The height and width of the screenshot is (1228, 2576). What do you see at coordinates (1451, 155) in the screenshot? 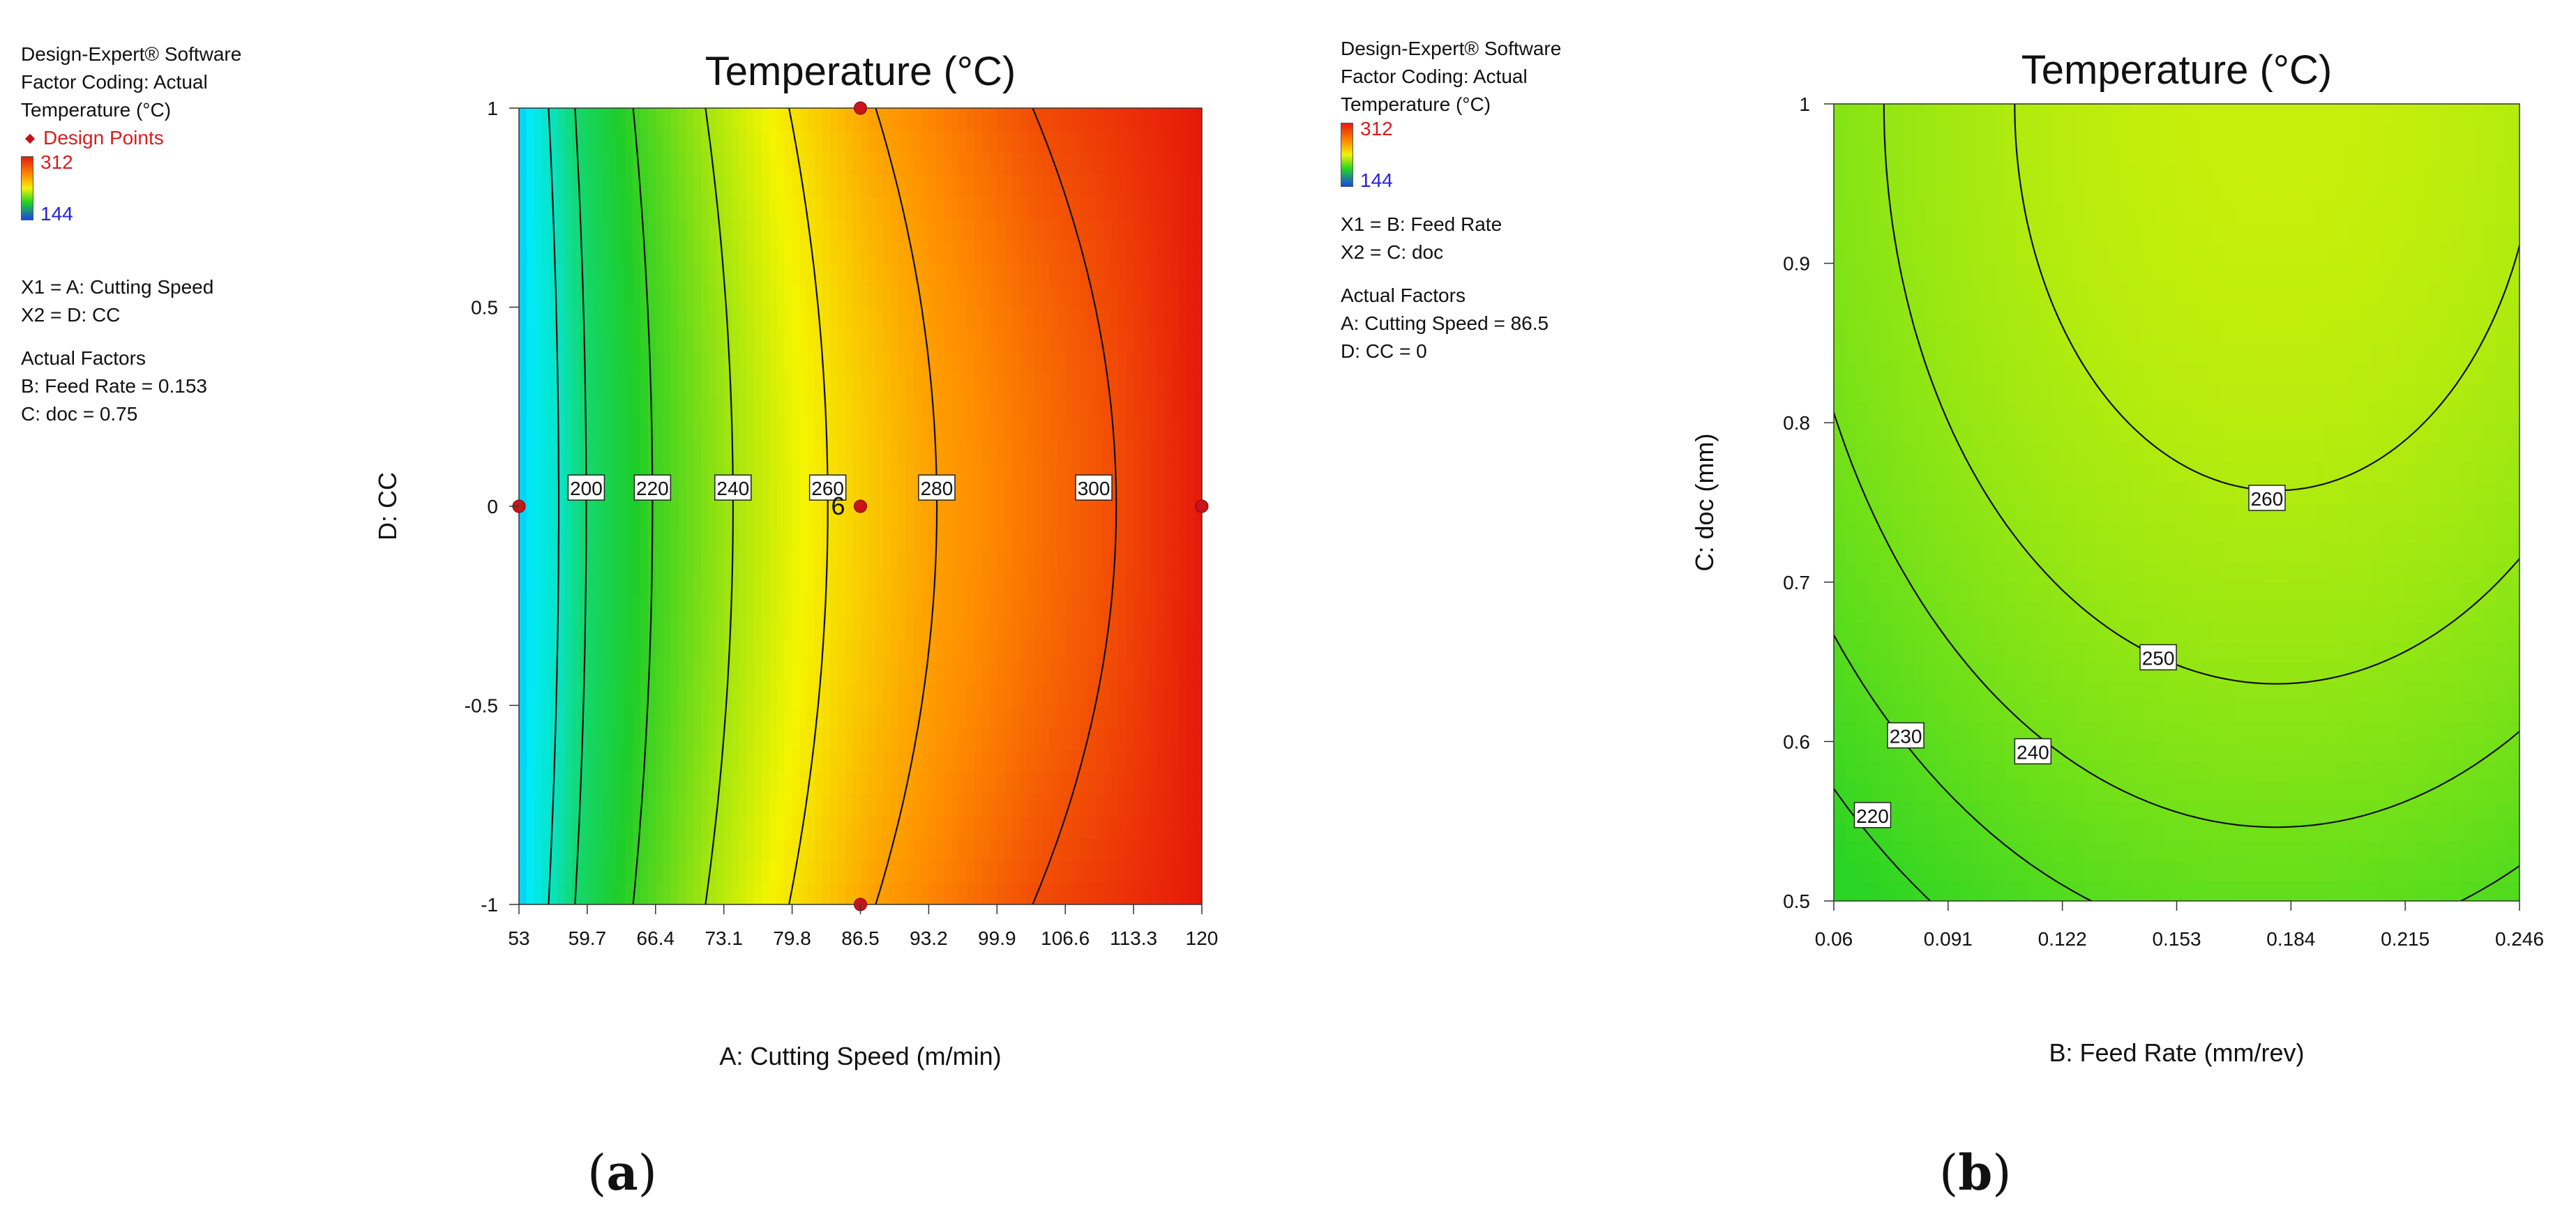
I see `colorbar-legend: 312 144` at bounding box center [1451, 155].